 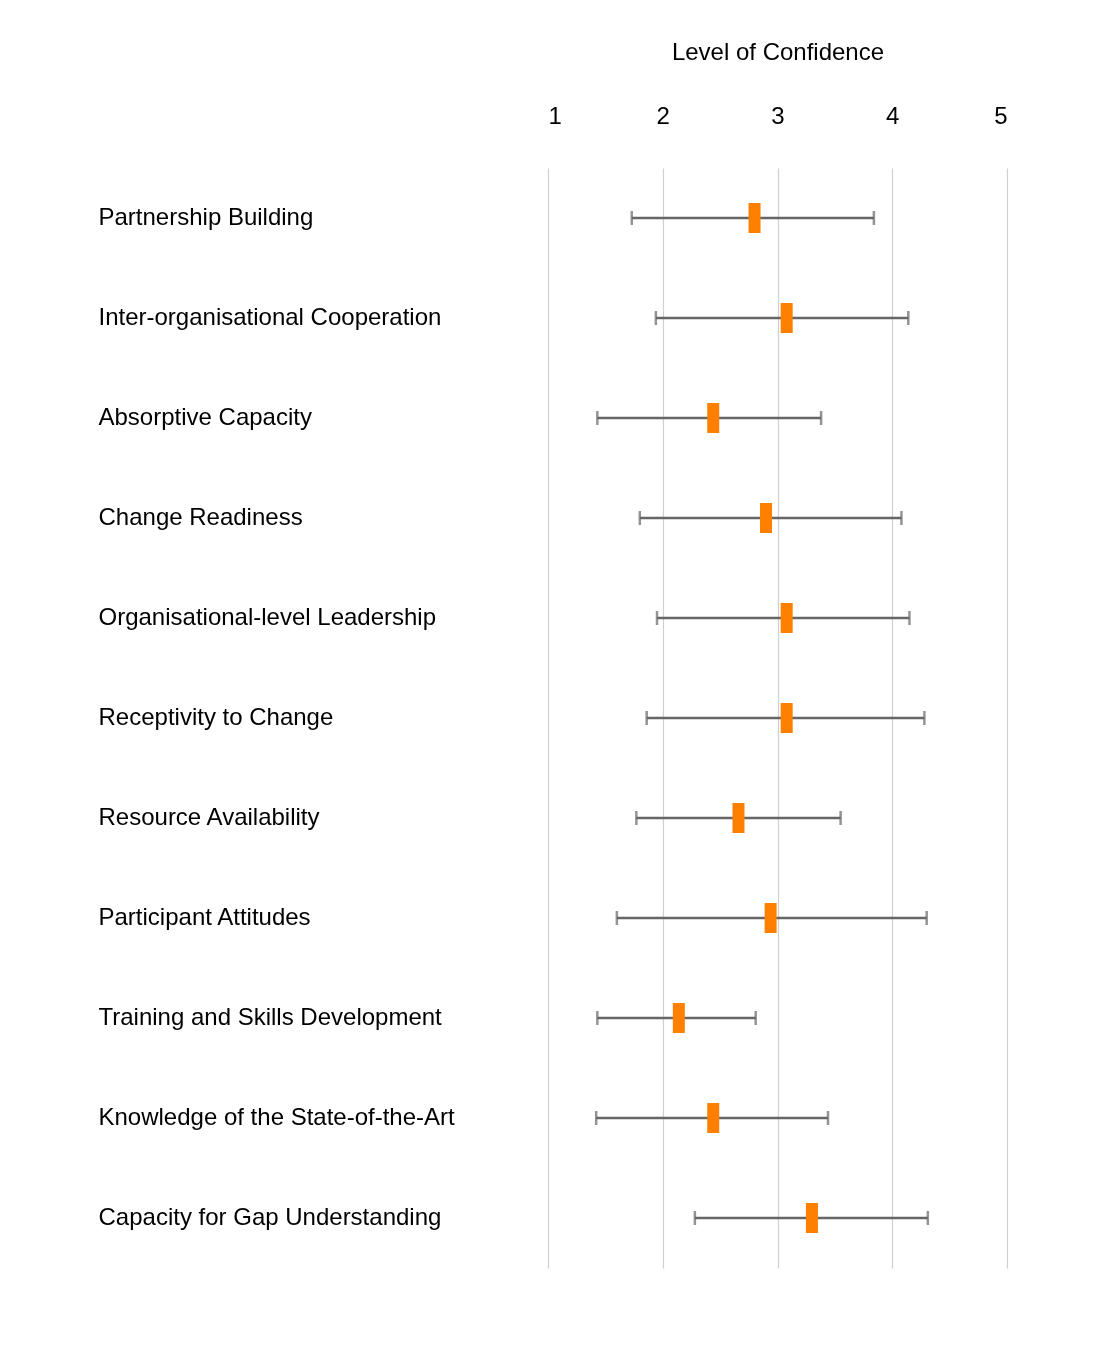 What do you see at coordinates (778, 51) in the screenshot?
I see `x-axis-title: Level of Confidence` at bounding box center [778, 51].